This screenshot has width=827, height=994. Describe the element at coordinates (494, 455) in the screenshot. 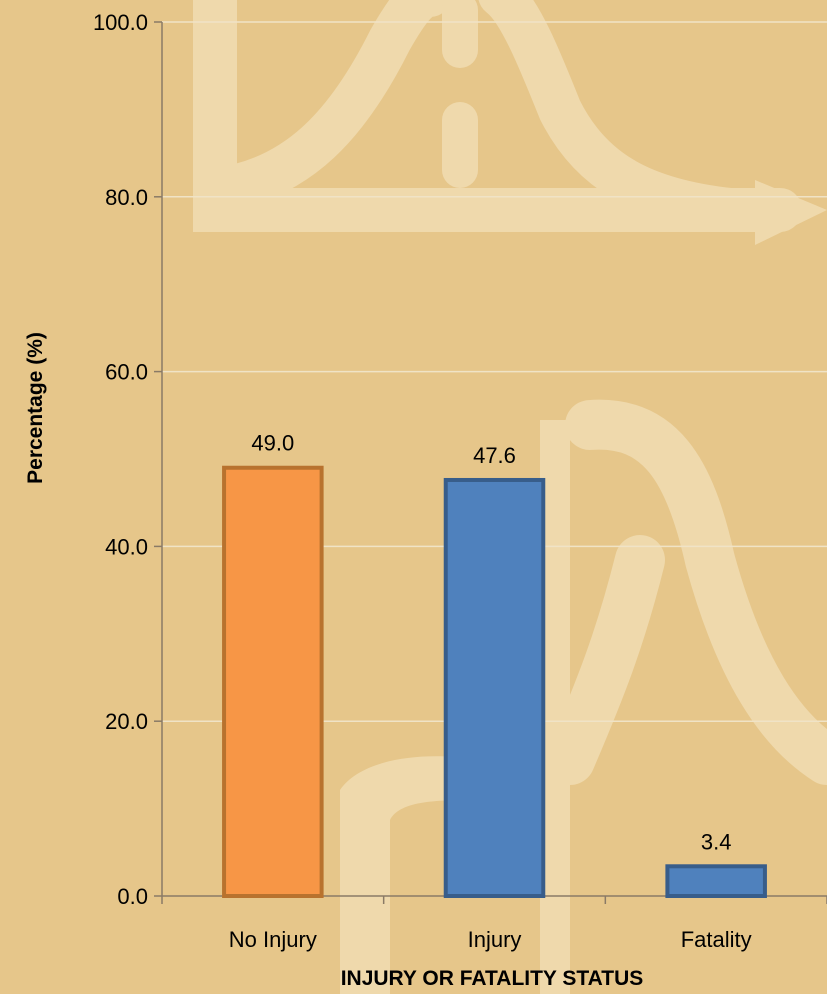

I see `data-label: 47.6` at that location.